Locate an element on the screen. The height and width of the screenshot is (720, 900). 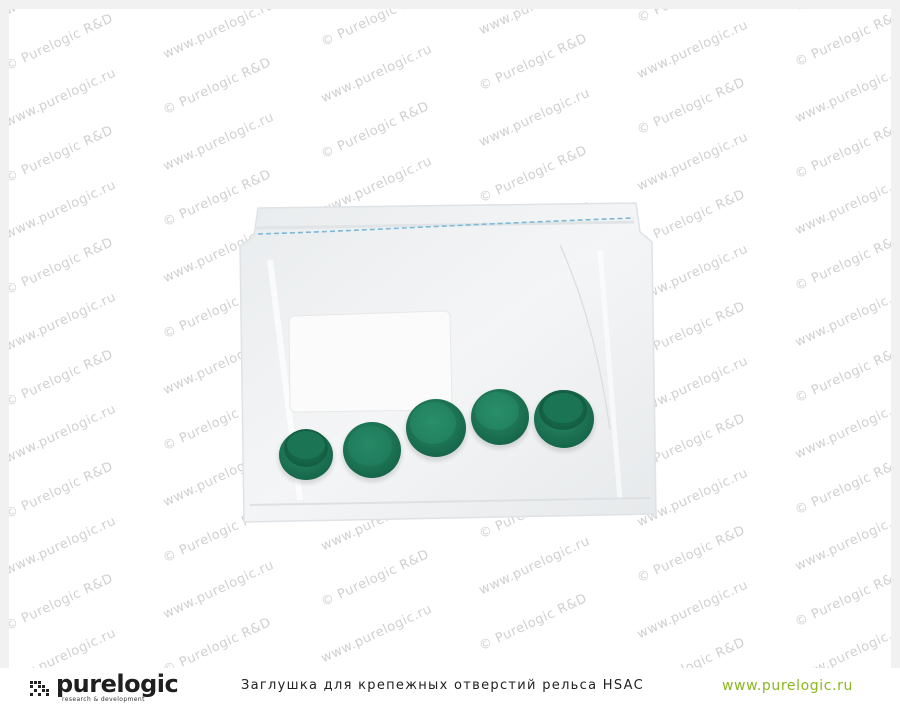
site-url-link: www.purelogic.ru is located at coordinates (787, 686).